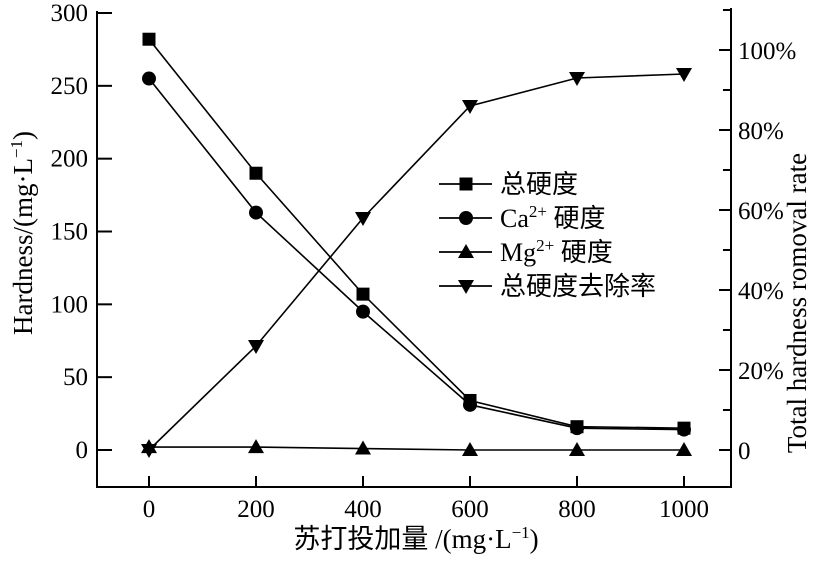 The width and height of the screenshot is (828, 561). Describe the element at coordinates (16, 149) in the screenshot. I see `left-axis-title-part: −1` at that location.